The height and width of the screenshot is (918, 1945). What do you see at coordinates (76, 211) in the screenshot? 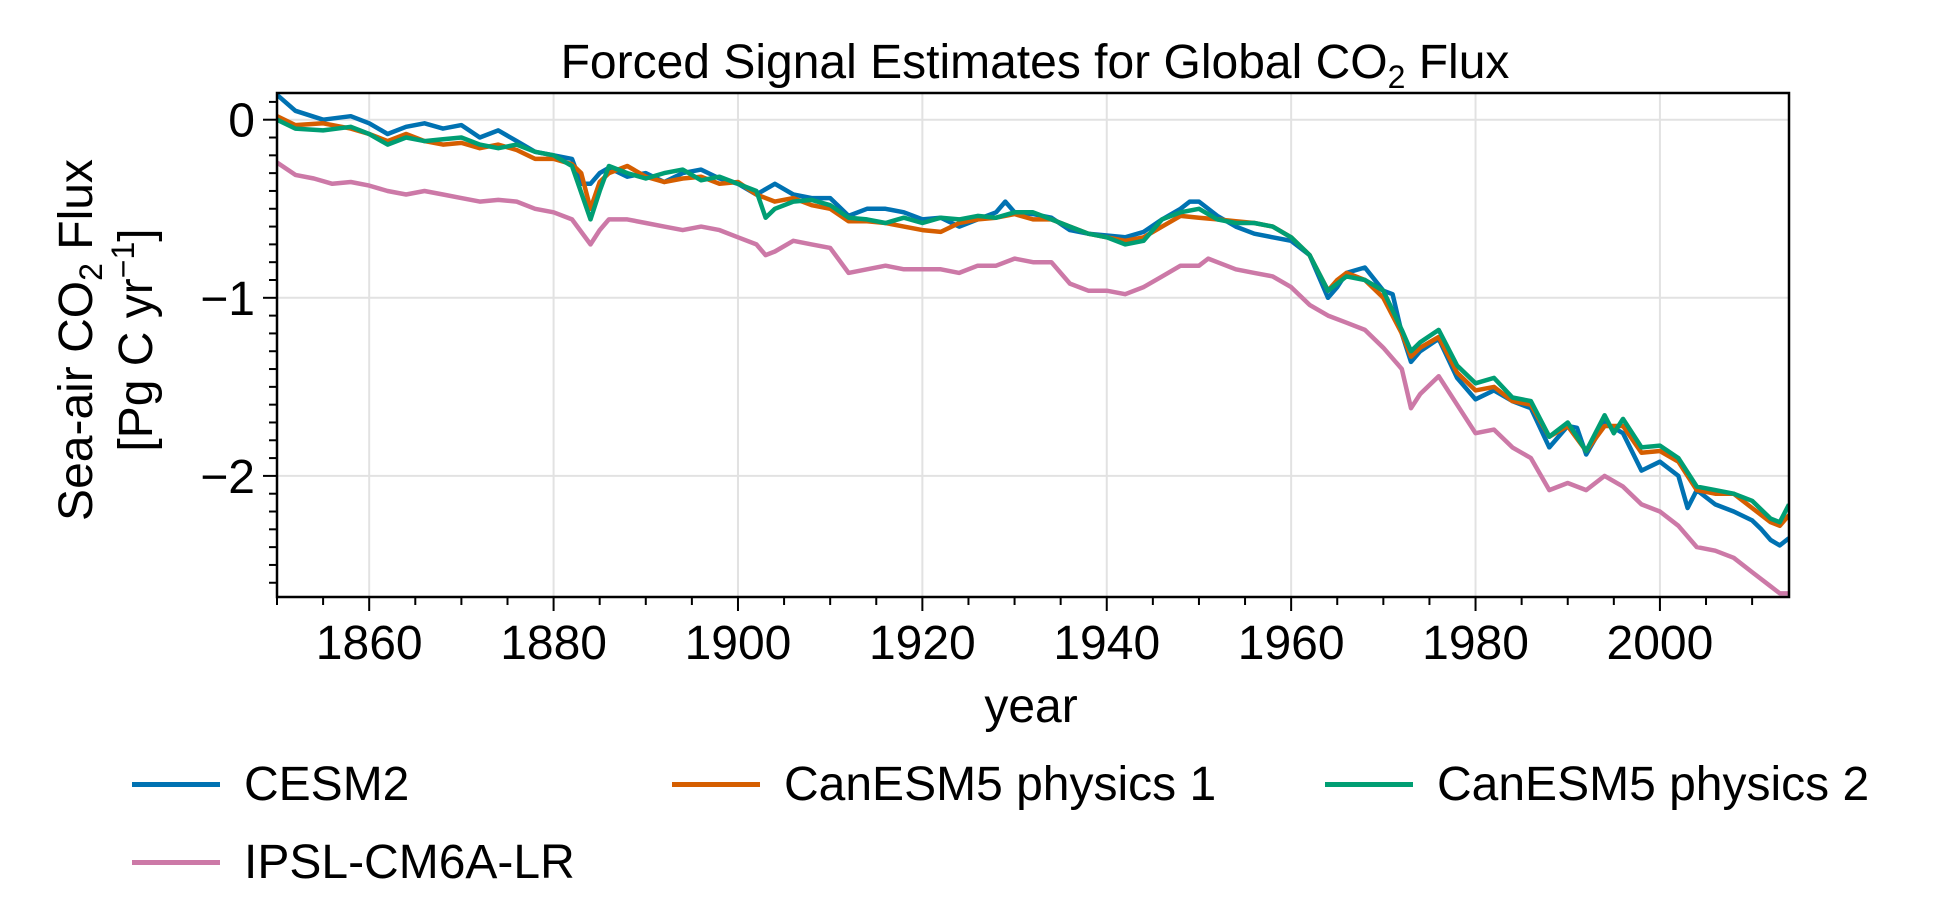
I see `ylabel-line1-suffix: Flux` at bounding box center [76, 211].